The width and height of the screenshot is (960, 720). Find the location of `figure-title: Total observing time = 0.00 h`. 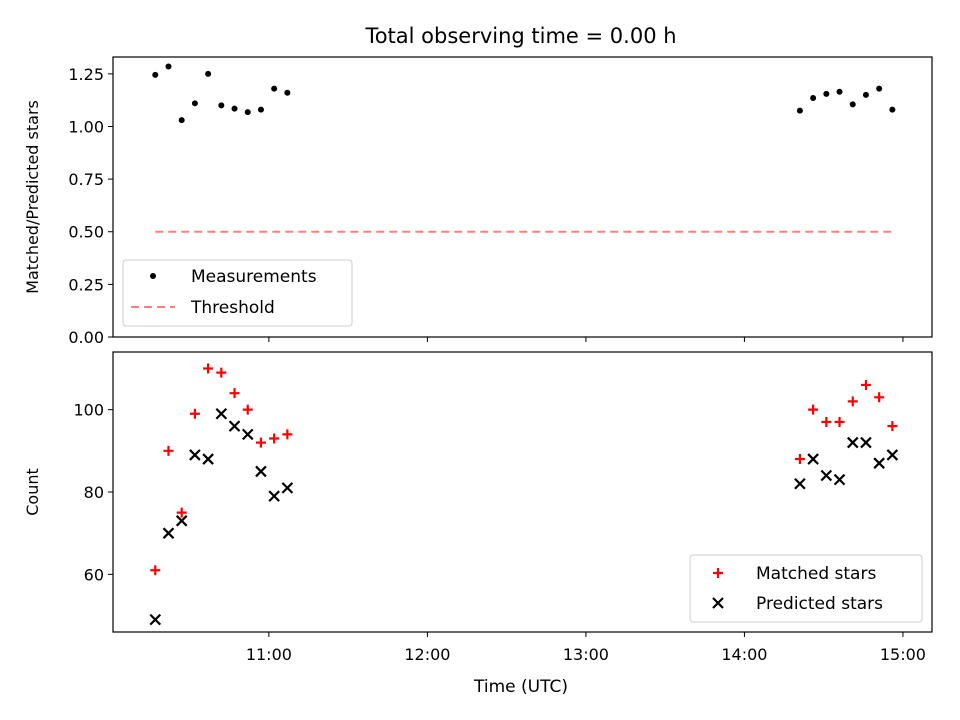

figure-title: Total observing time = 0.00 h is located at coordinates (520, 36).